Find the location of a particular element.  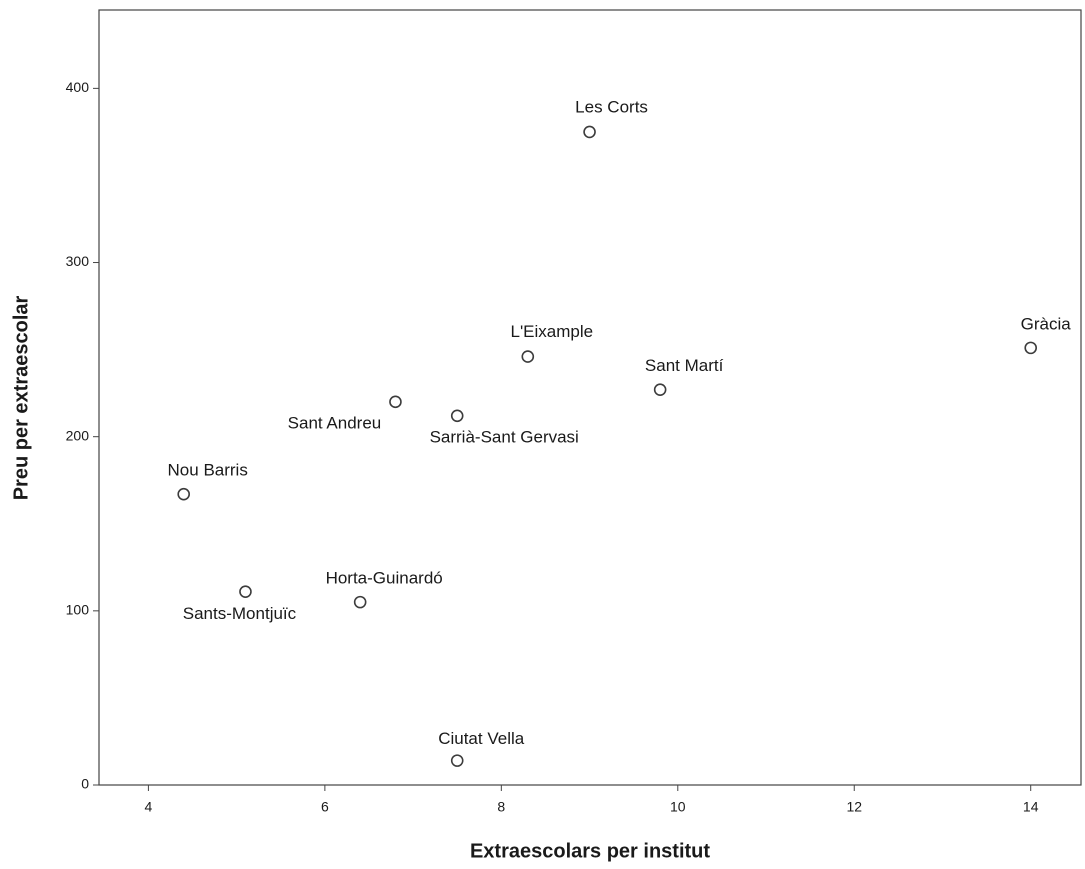

x-tick-label: 6 is located at coordinates (325, 807).